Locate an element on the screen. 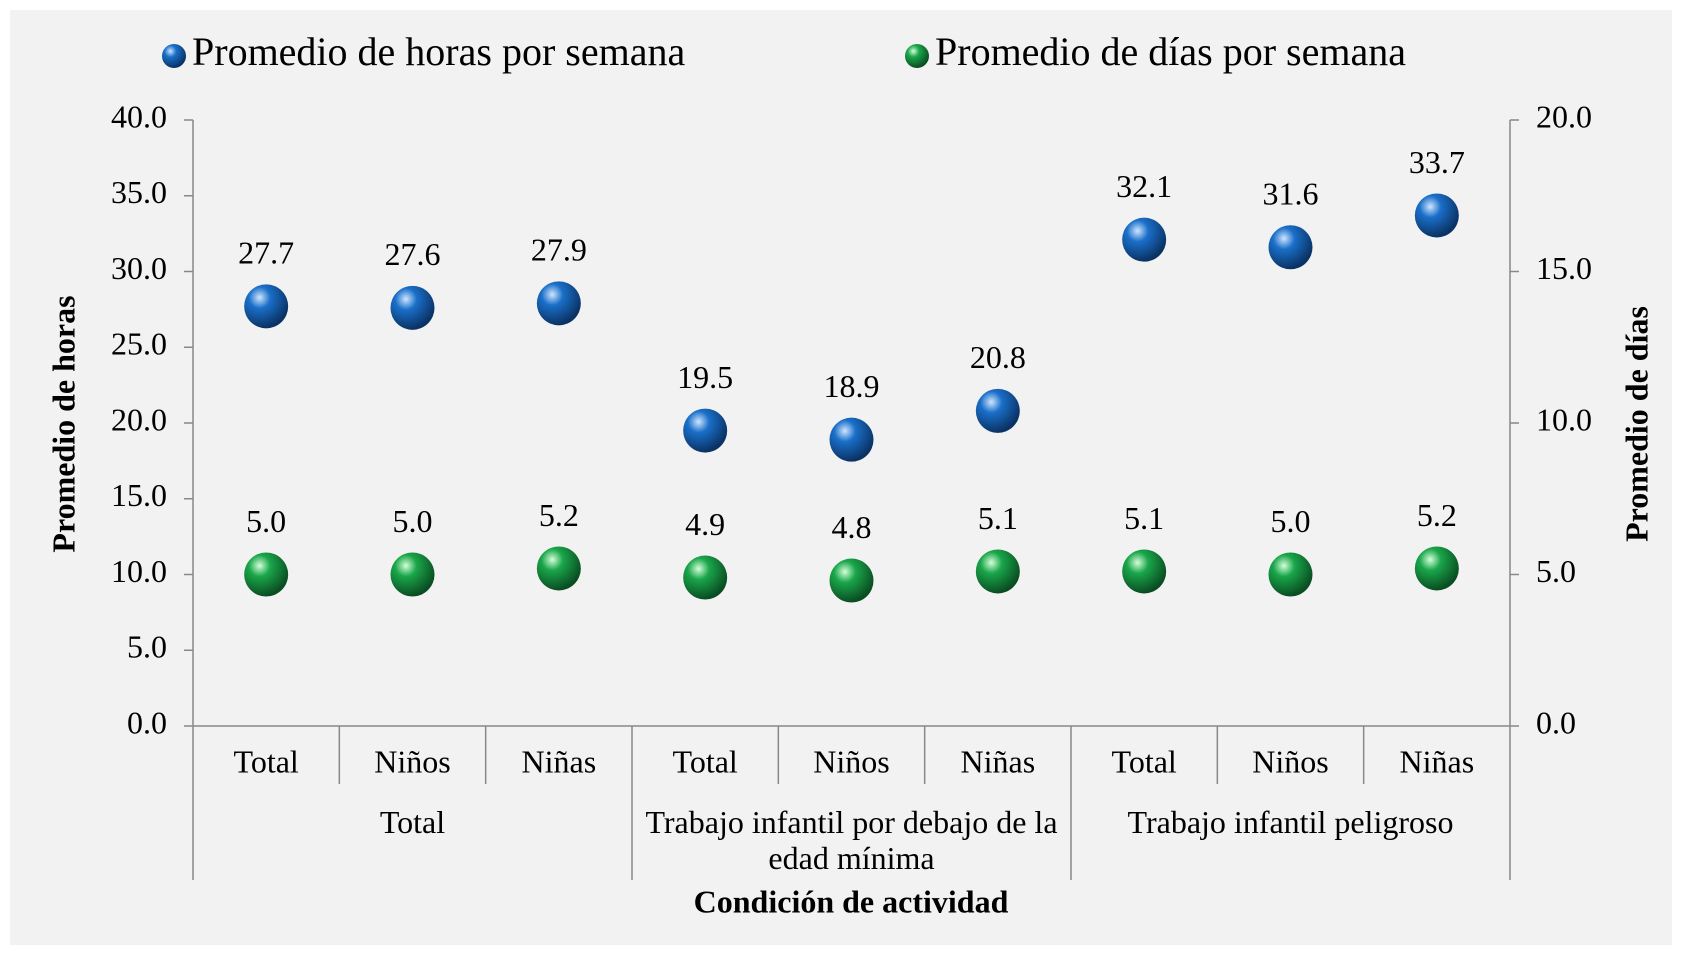 The width and height of the screenshot is (1682, 955). data-label: 31.6 is located at coordinates (1291, 194).